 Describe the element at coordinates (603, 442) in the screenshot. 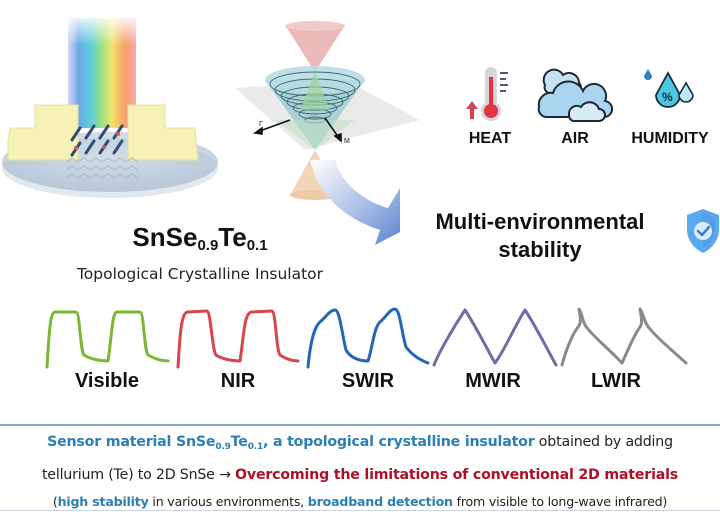

I see `caption-obtained: obtained by adding` at that location.